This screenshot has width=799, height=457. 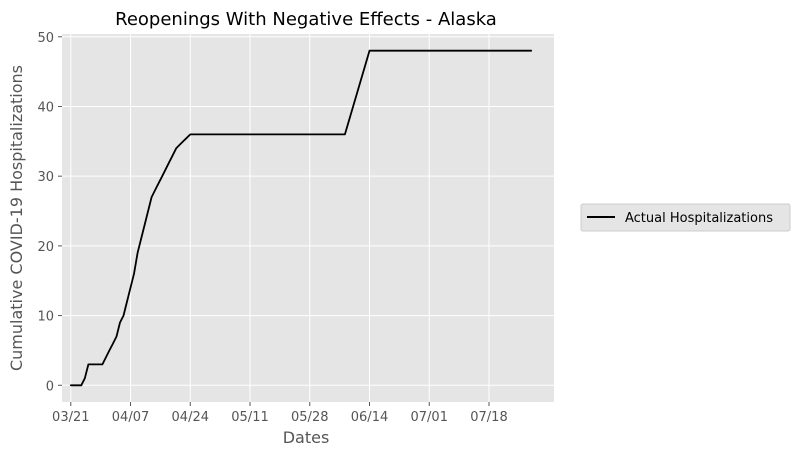 What do you see at coordinates (280, 413) in the screenshot?
I see `x-axis: 03/21 04/07 04/24 05/11 05/28 06/14 07/01 07/18` at bounding box center [280, 413].